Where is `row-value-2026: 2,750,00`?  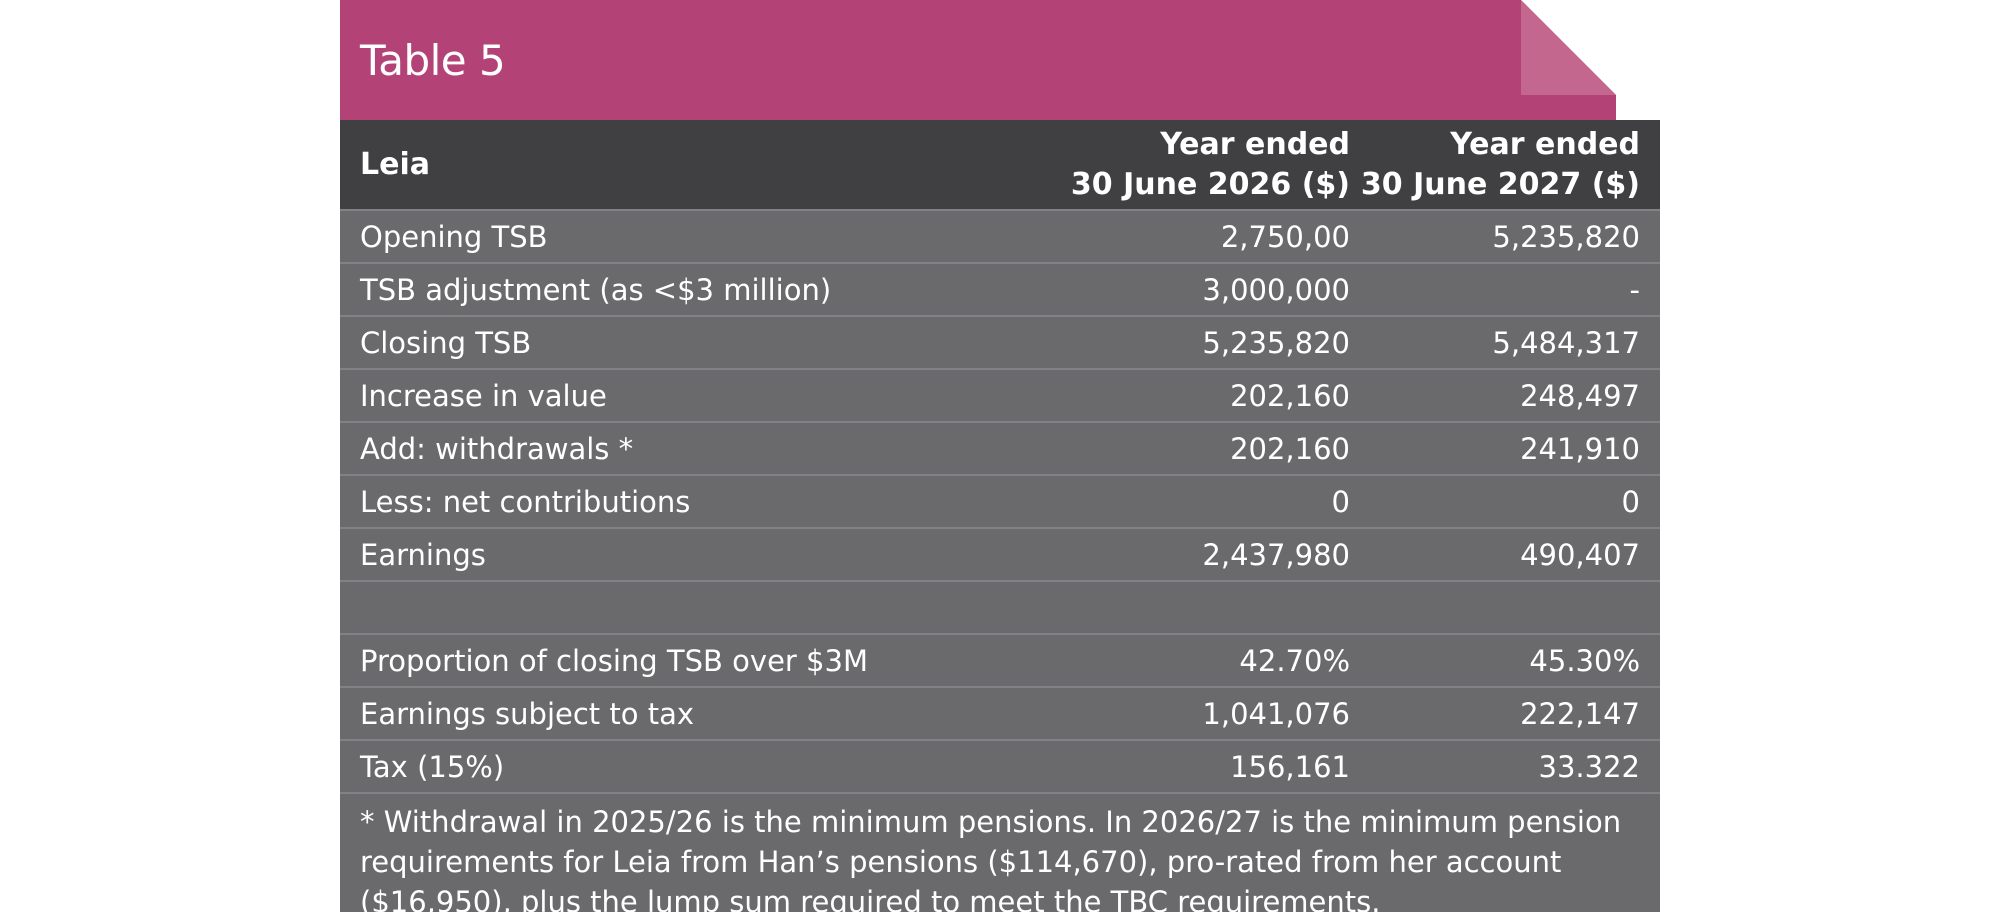 row-value-2026: 2,750,00 is located at coordinates (1285, 236).